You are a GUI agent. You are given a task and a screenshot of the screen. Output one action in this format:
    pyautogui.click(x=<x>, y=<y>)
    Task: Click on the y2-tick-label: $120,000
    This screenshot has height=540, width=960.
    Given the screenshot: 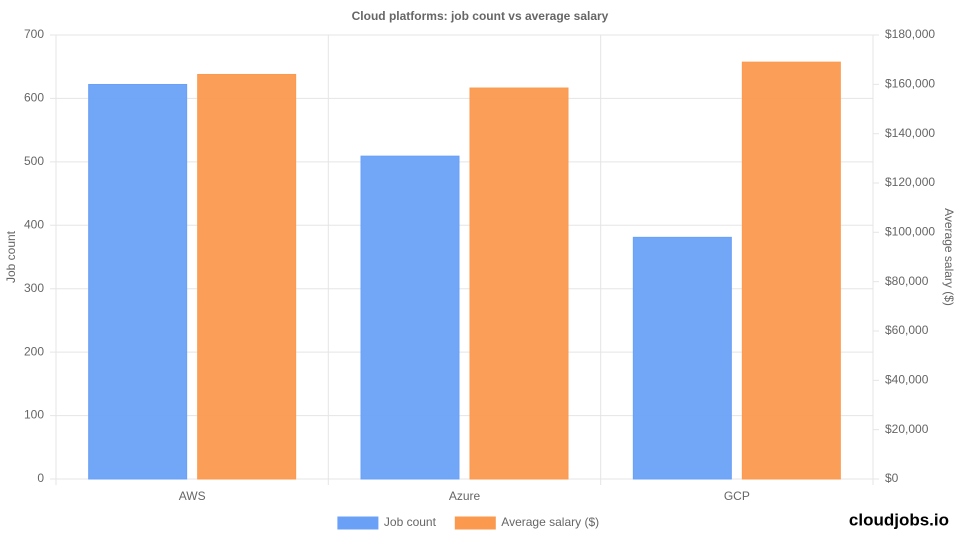 What is the action you would take?
    pyautogui.click(x=910, y=182)
    